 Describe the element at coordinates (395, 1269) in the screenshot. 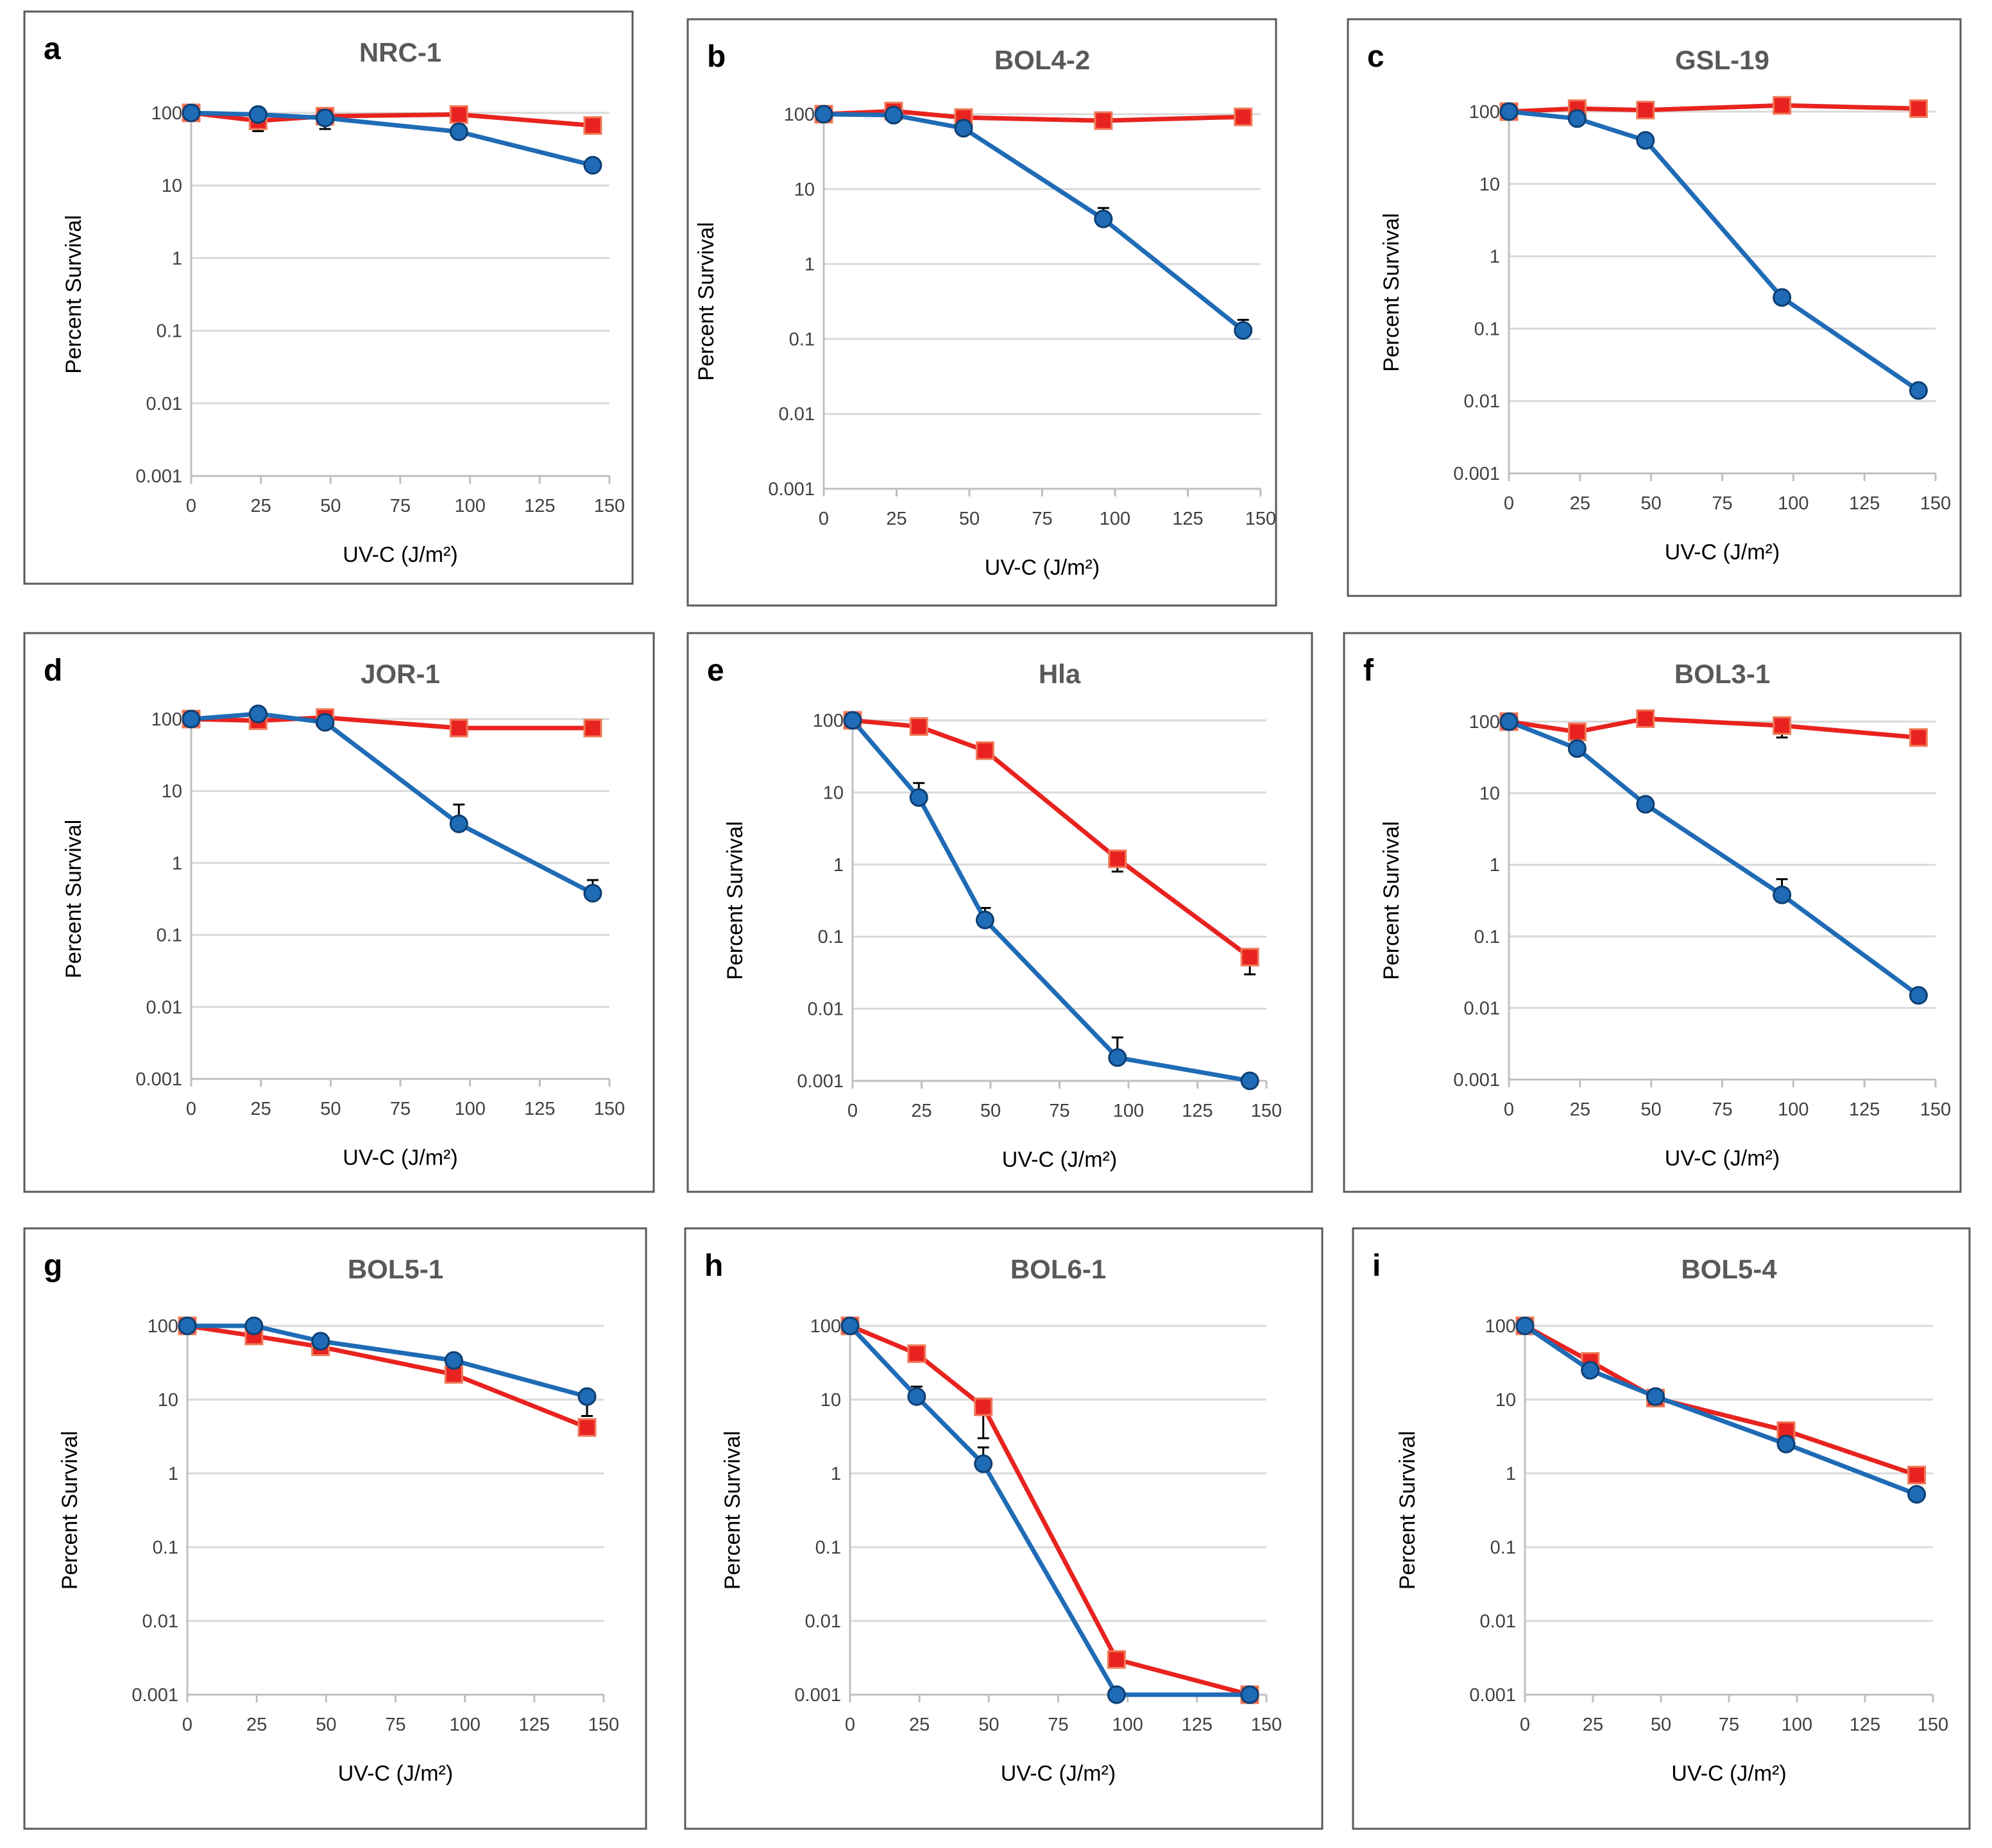

I see `chart-title: BOL5-1` at that location.